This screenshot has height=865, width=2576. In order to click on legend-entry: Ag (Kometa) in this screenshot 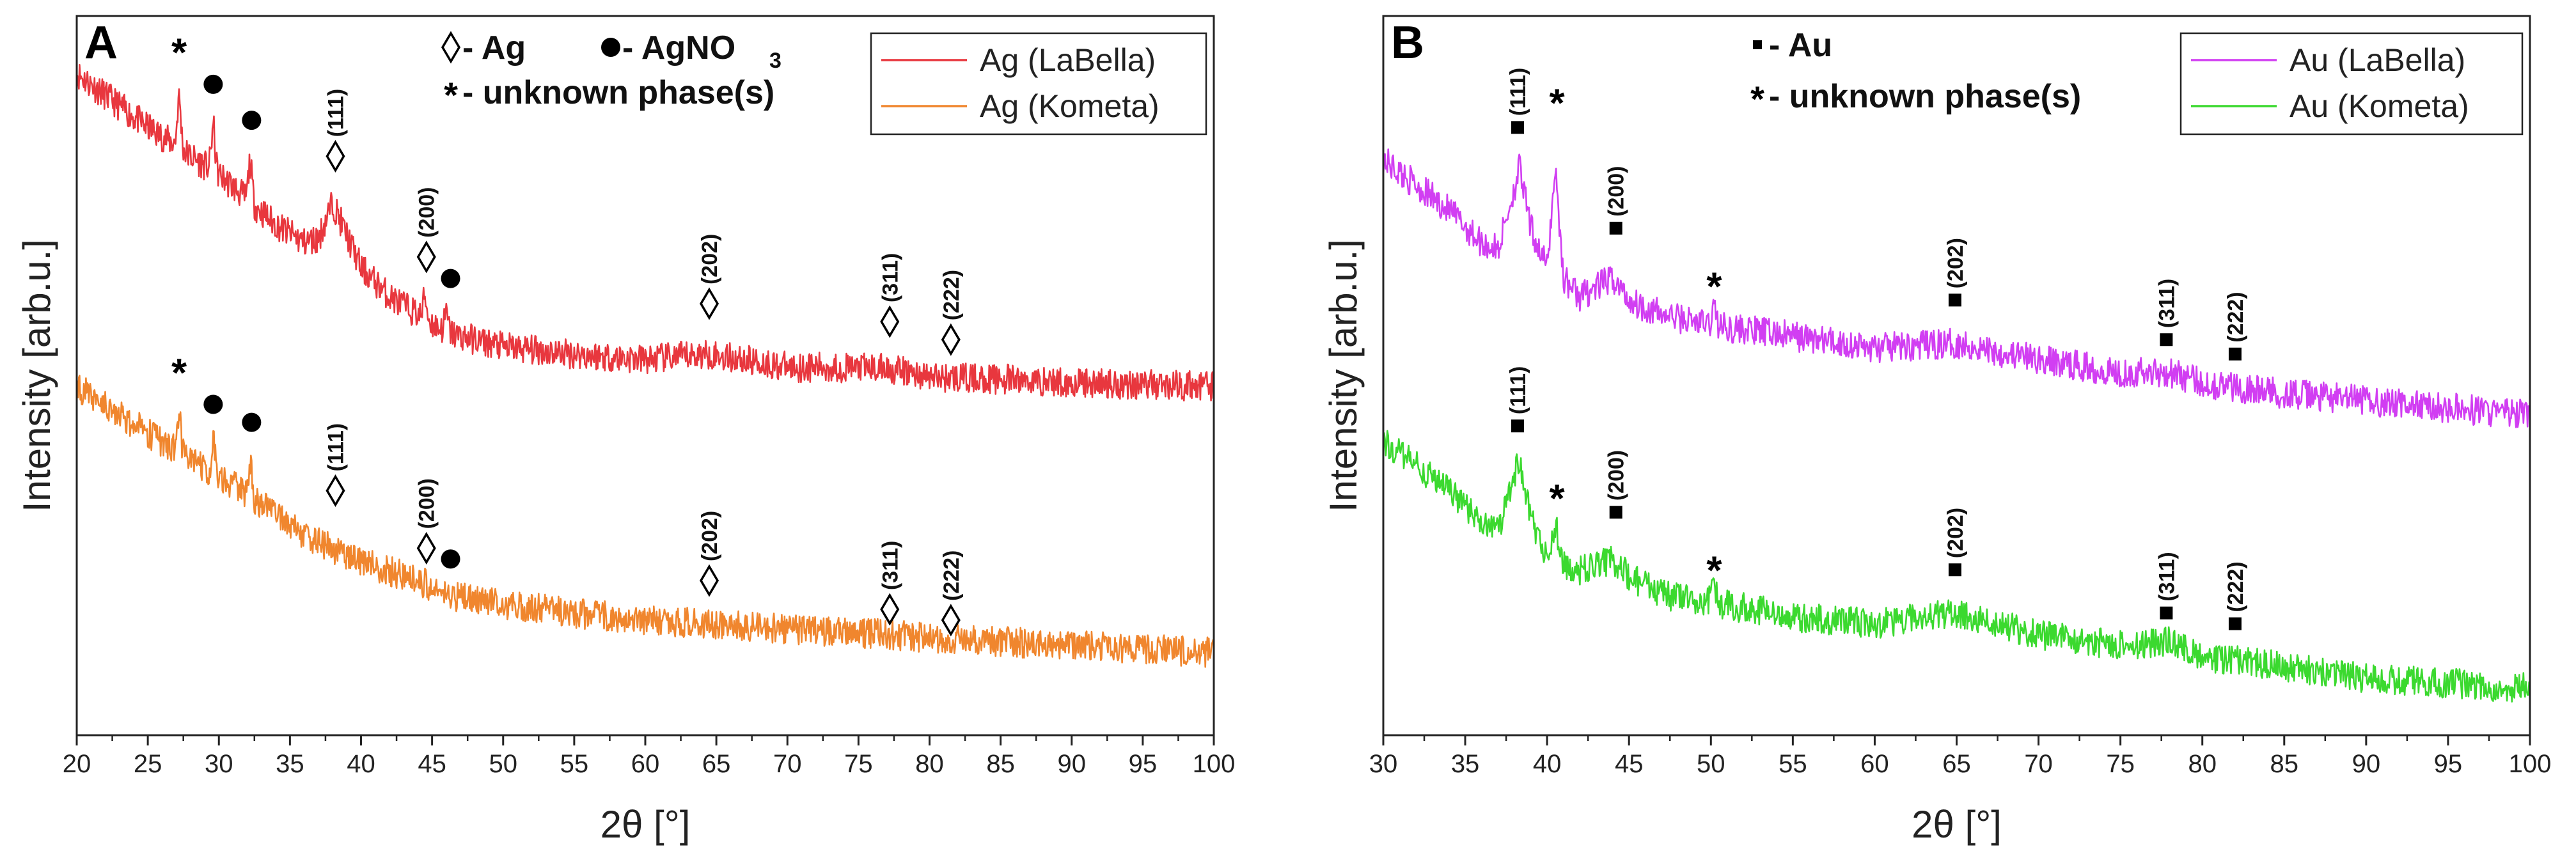, I will do `click(1069, 106)`.